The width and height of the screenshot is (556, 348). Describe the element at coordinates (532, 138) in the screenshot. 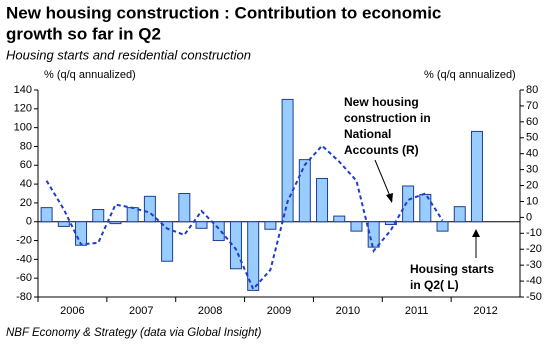

I see `y2-tick-label: 50` at that location.